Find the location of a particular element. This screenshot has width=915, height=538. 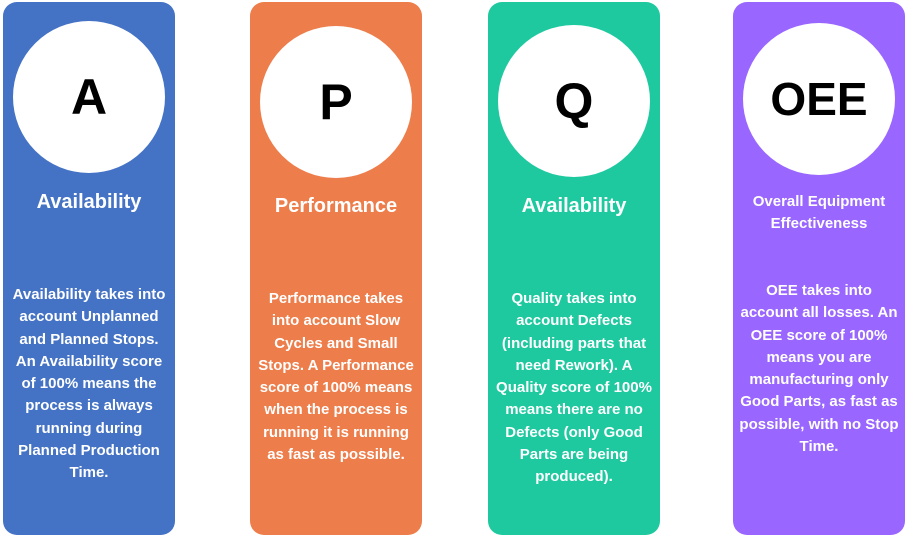

oee-letter: OEE is located at coordinates (819, 99).